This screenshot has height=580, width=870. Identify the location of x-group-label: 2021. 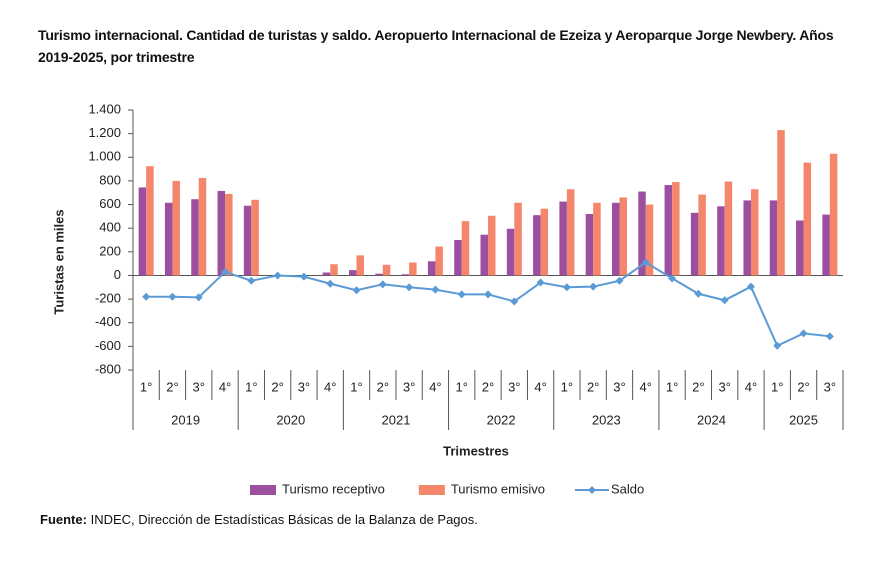
(396, 419).